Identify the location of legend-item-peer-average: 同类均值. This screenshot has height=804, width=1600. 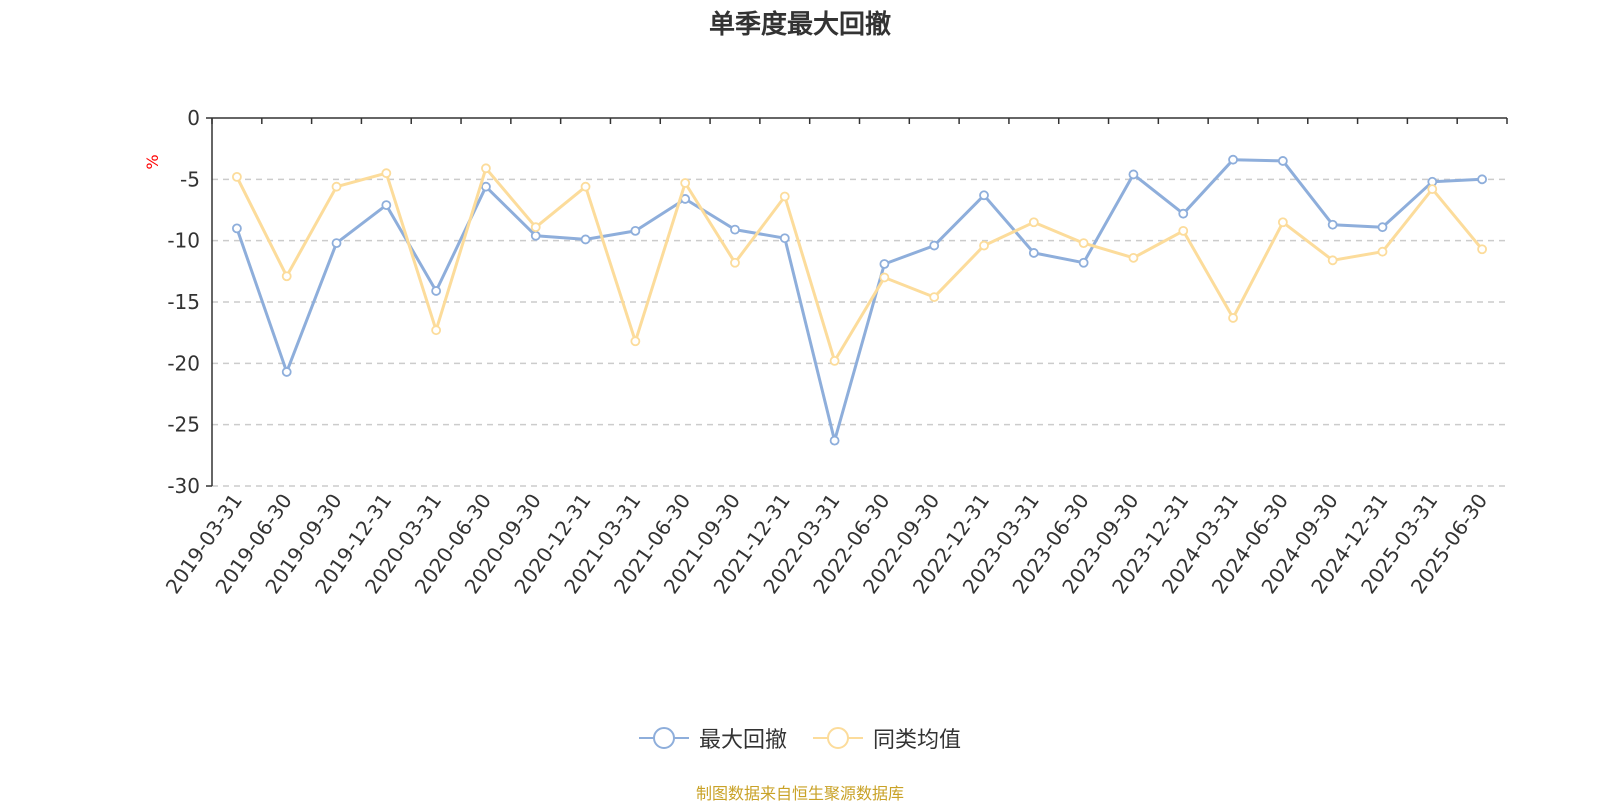
(887, 738).